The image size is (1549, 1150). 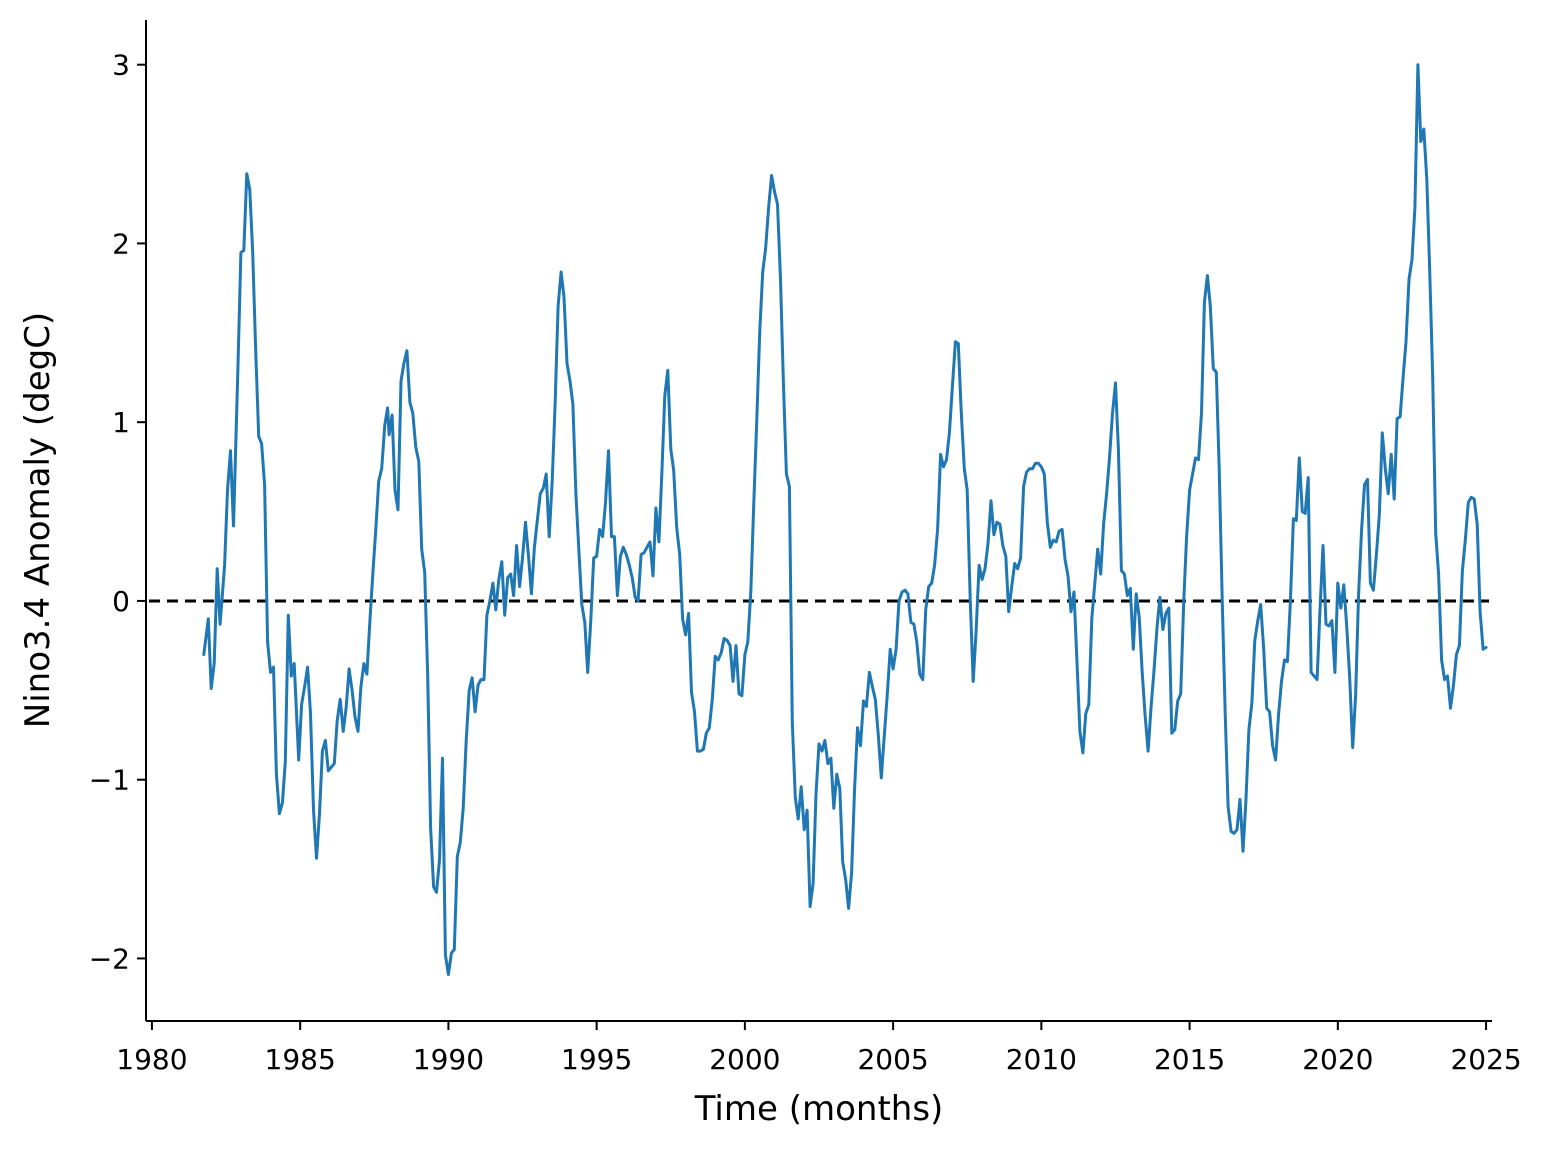 What do you see at coordinates (1485, 1059) in the screenshot?
I see `x-tick-label-9: 2025` at bounding box center [1485, 1059].